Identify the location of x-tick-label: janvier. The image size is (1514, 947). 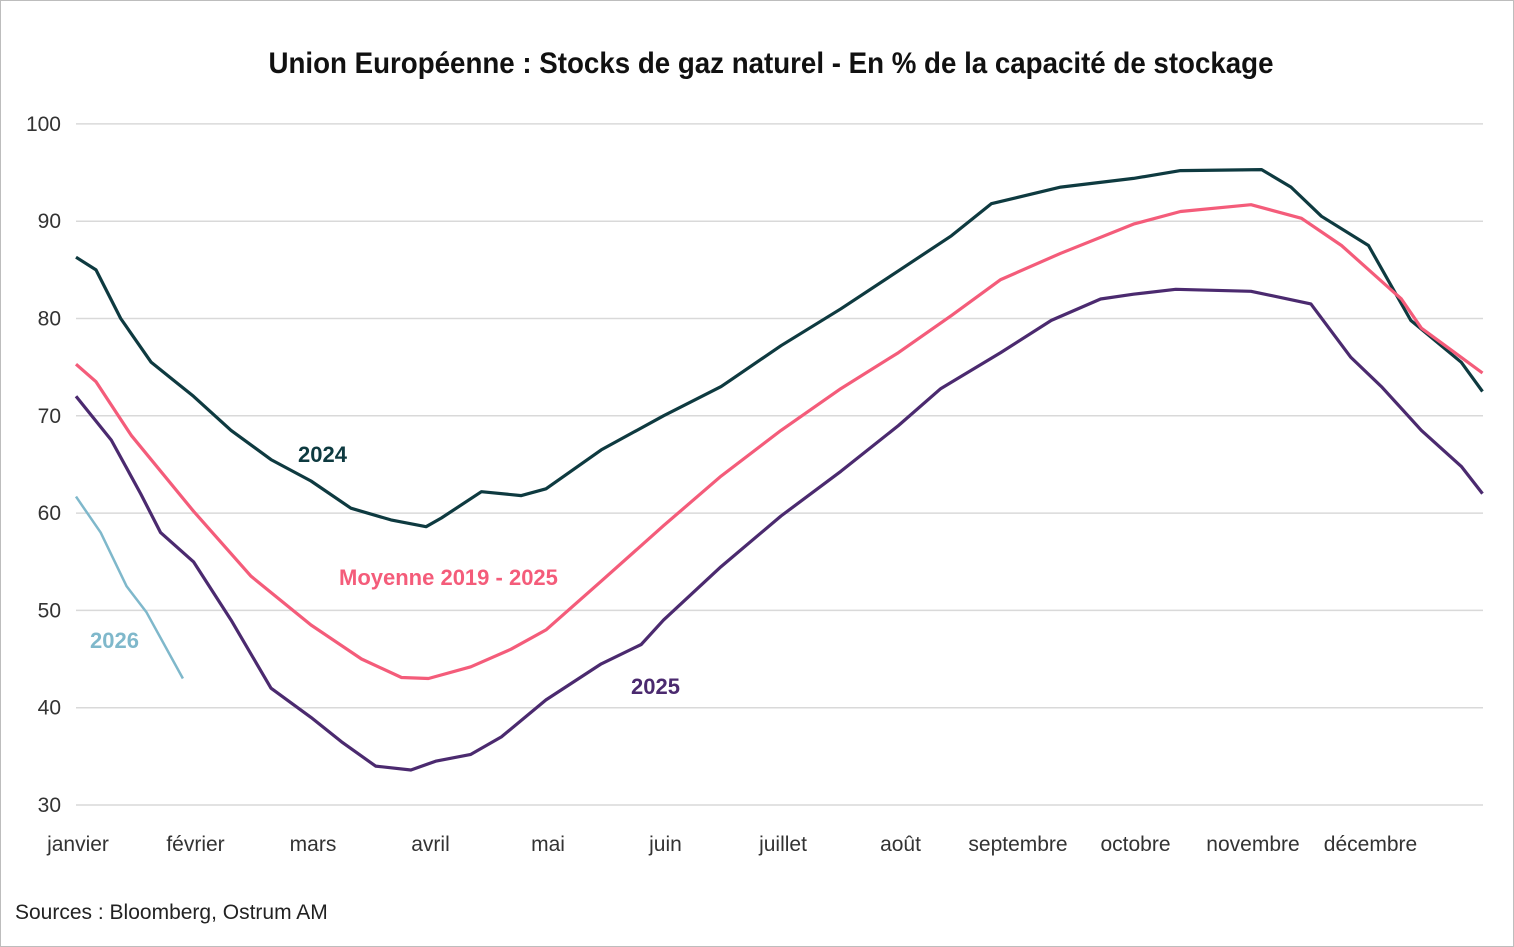
(77, 844).